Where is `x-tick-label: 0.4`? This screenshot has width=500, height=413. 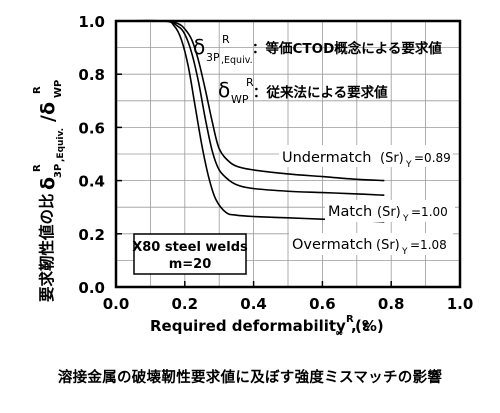 x-tick-label: 0.4 is located at coordinates (253, 304).